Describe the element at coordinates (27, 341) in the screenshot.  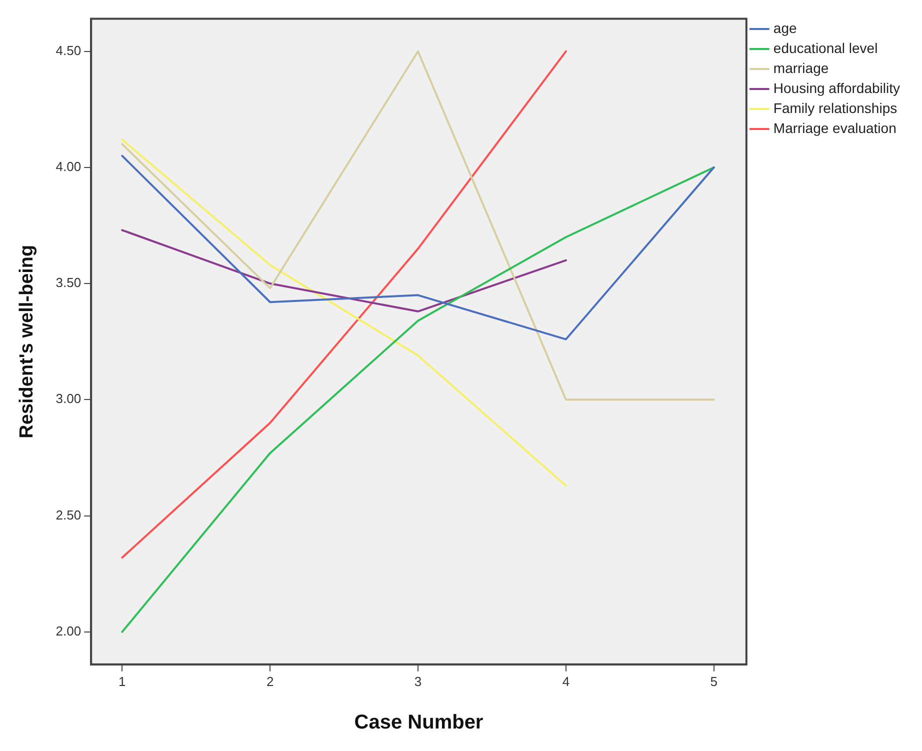
I see `y-axis-title: Resident's well-being` at that location.